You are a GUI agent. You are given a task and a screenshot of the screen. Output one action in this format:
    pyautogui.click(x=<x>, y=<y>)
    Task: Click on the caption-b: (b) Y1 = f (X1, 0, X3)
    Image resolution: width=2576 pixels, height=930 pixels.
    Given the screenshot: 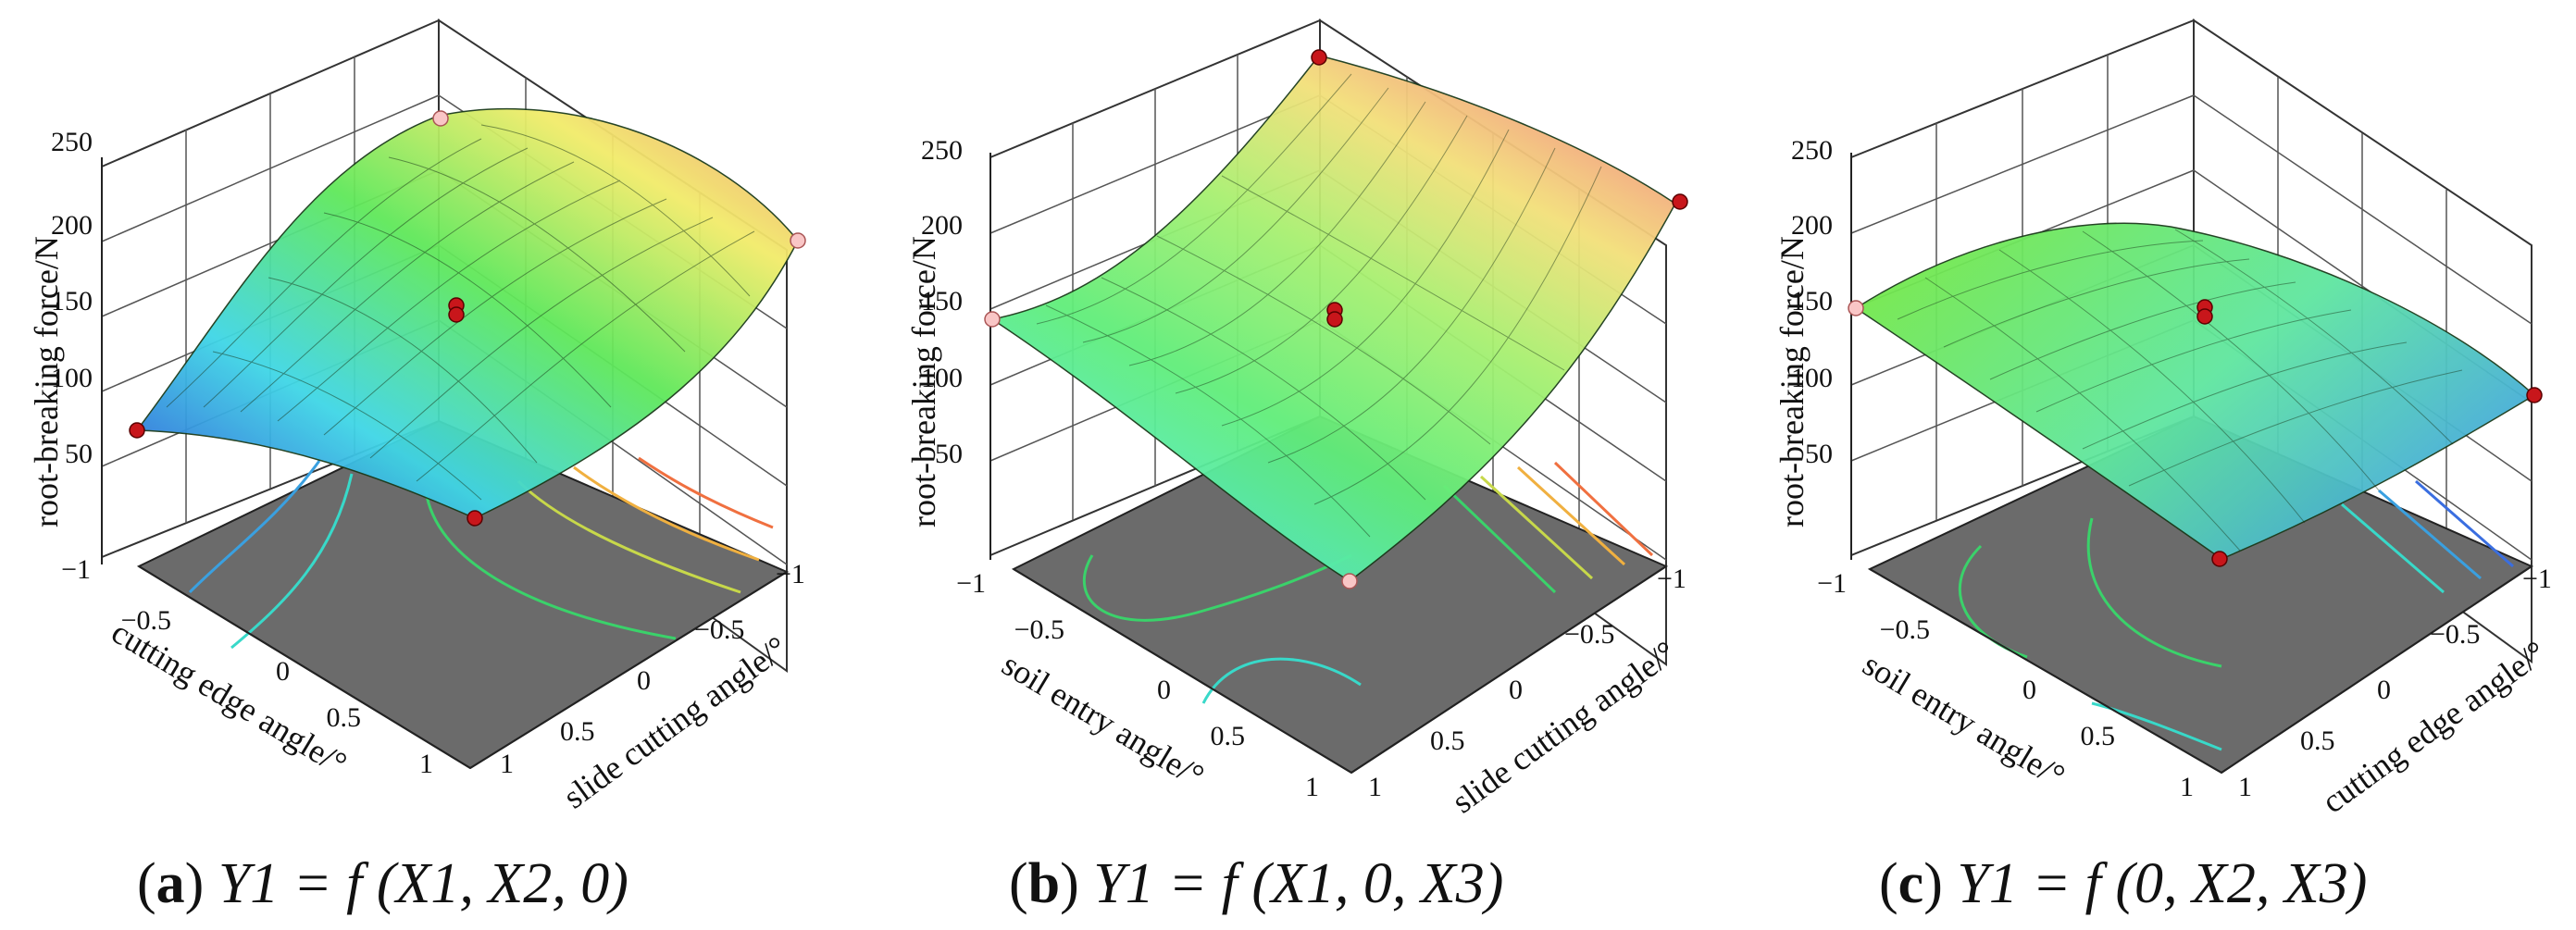 What is the action you would take?
    pyautogui.click(x=1256, y=883)
    